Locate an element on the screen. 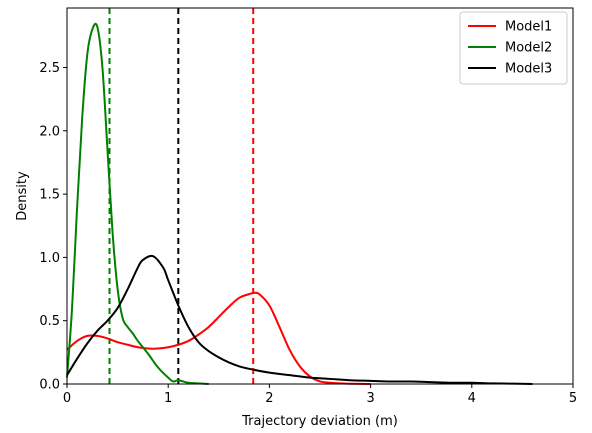 This screenshot has height=433, width=592. series-model1-line is located at coordinates (218, 338).